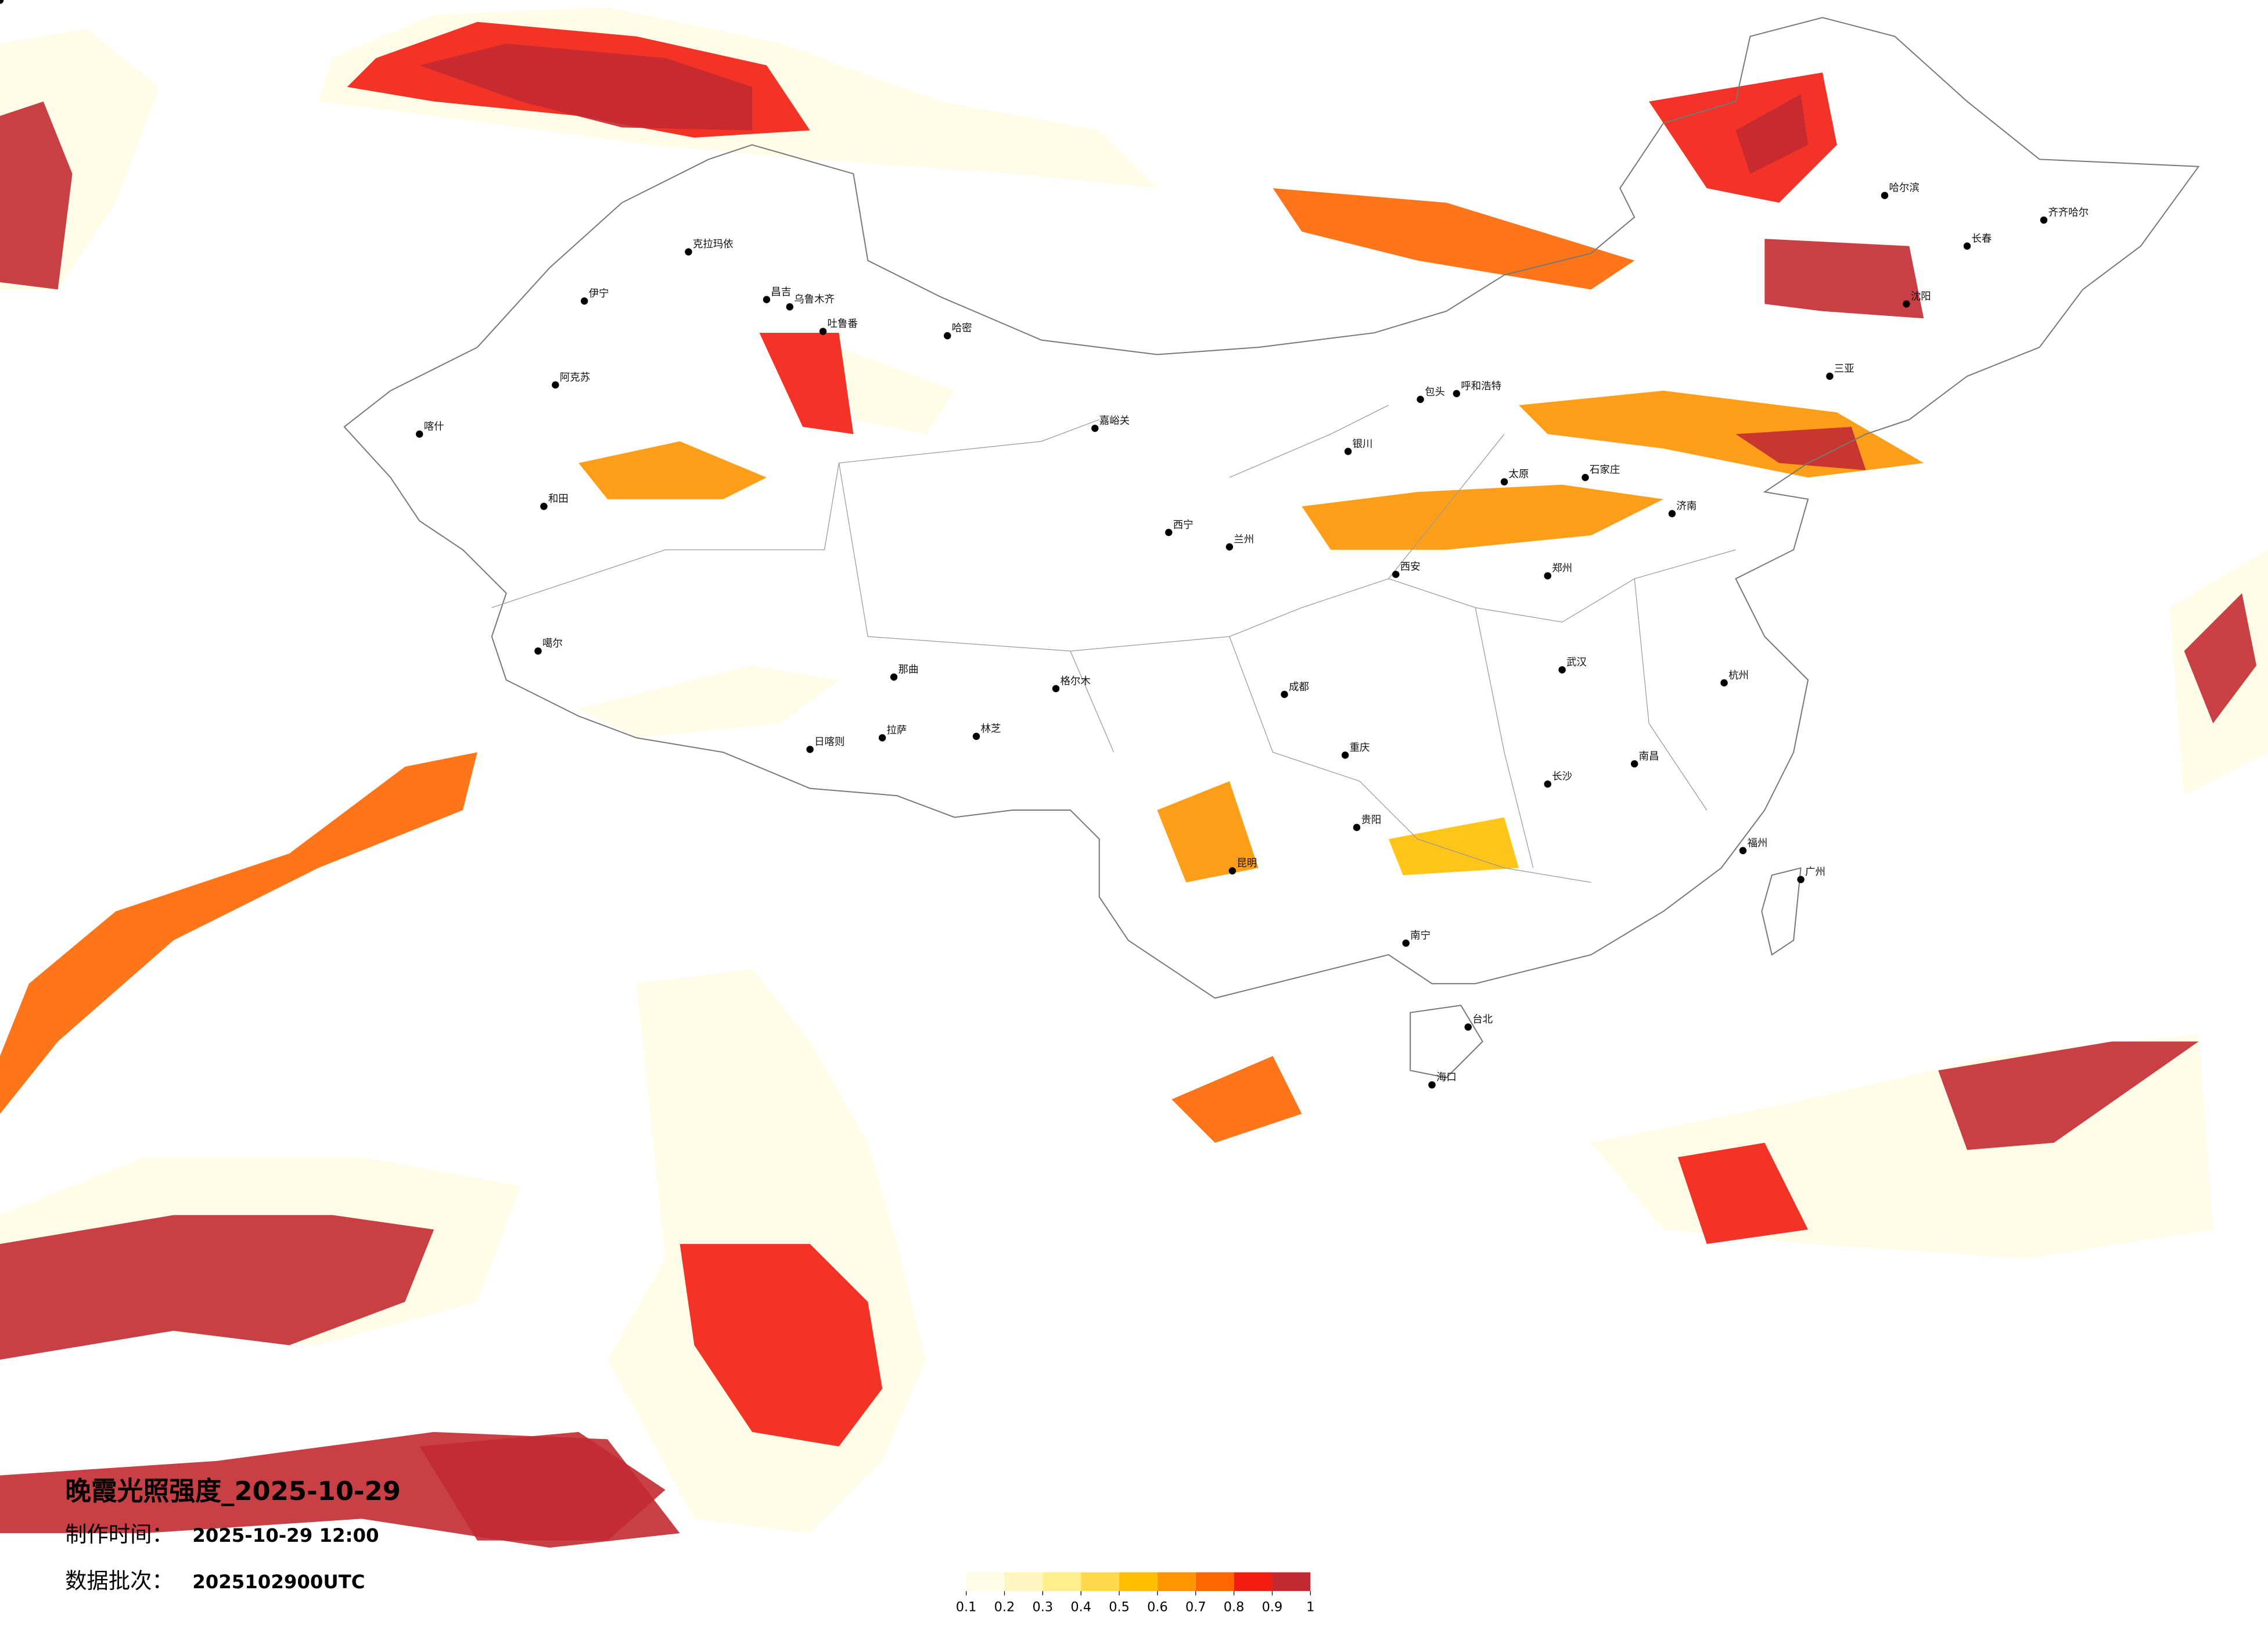 This screenshot has width=2268, height=1626. What do you see at coordinates (1815, 872) in the screenshot?
I see `city-label: 广州` at bounding box center [1815, 872].